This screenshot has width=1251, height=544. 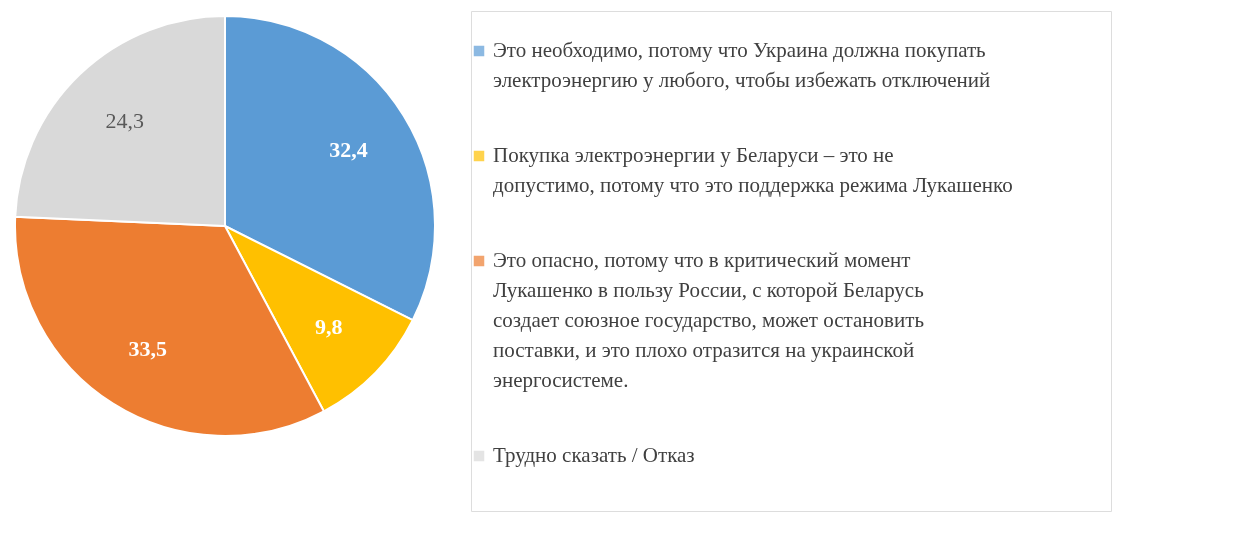 What do you see at coordinates (147, 348) in the screenshot?
I see `data-label: 33,5` at bounding box center [147, 348].